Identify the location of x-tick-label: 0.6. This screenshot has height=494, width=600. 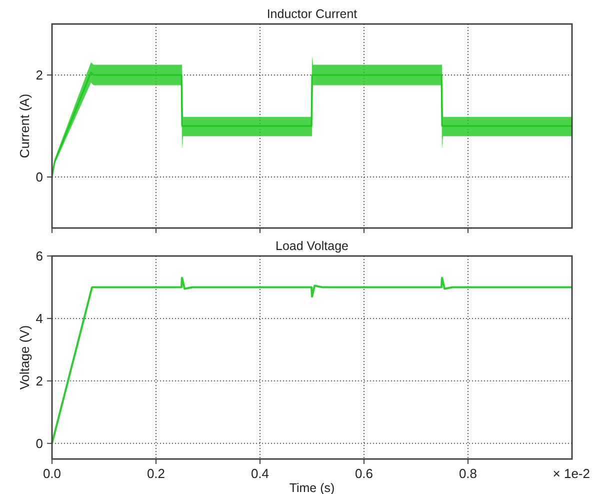
(364, 473).